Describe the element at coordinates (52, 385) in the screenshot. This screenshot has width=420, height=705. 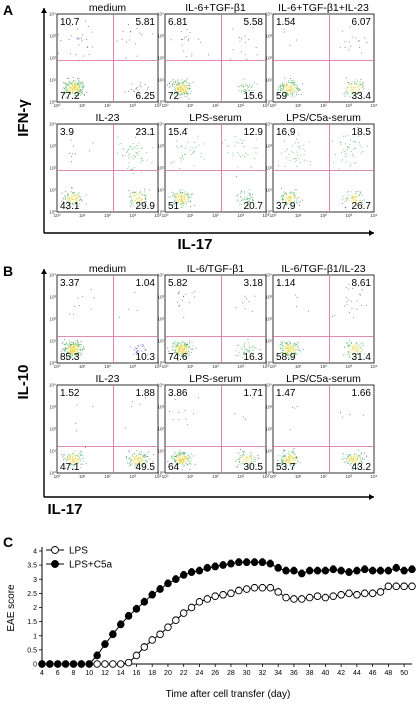
I see `facs-y-tick: 10⁴` at that location.